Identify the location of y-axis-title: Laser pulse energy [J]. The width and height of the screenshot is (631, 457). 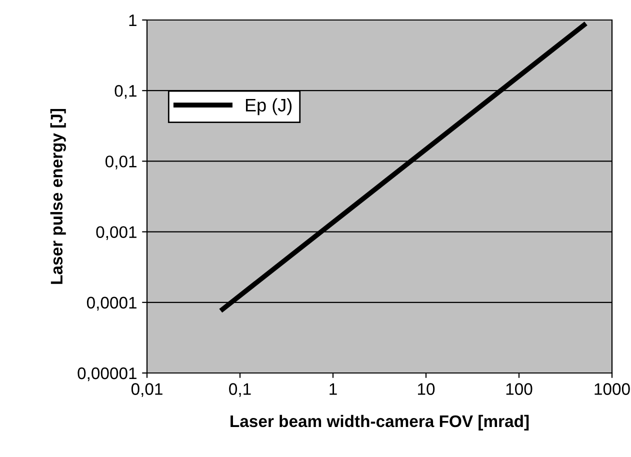
(58, 196).